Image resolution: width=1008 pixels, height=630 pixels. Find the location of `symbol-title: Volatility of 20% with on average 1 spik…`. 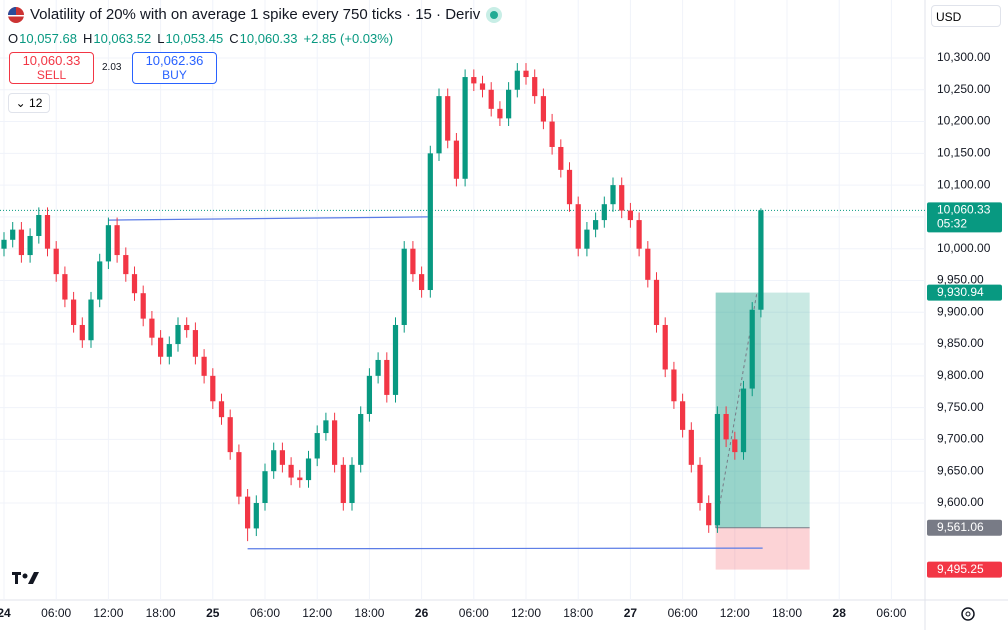

symbol-title: Volatility of 20% with on average 1 spik… is located at coordinates (253, 14).